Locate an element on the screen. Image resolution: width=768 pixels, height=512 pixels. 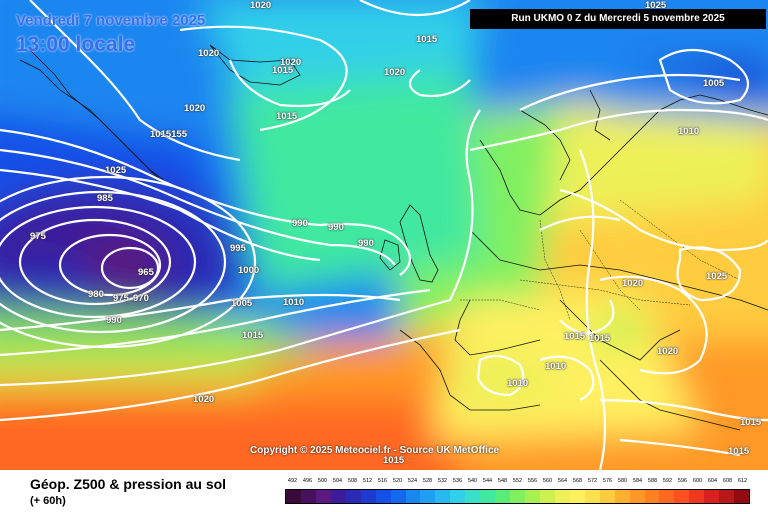
legend-label: 560 is located at coordinates (547, 481).